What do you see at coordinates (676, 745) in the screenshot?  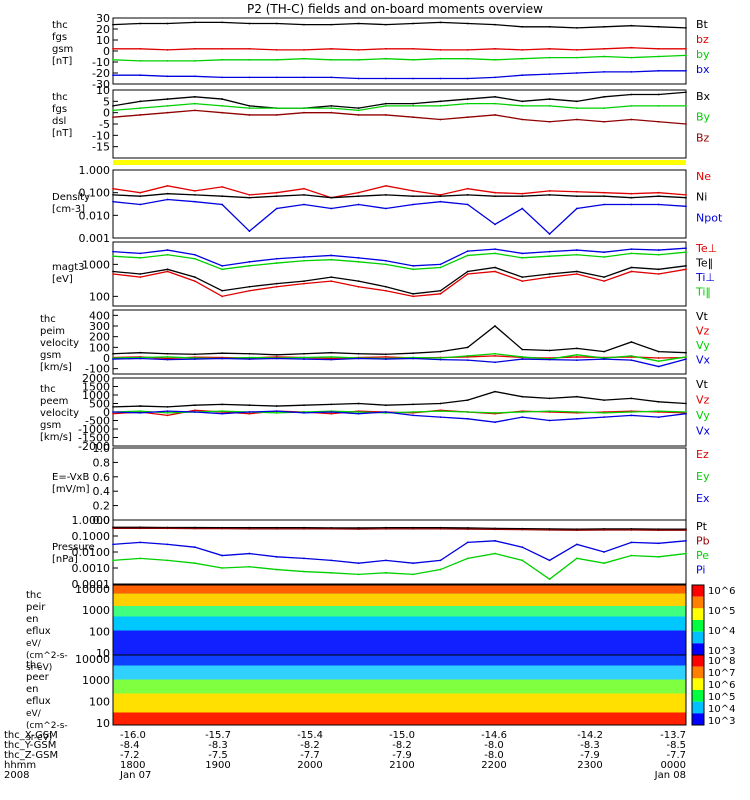 I see `x-tick-label: -8.5` at bounding box center [676, 745].